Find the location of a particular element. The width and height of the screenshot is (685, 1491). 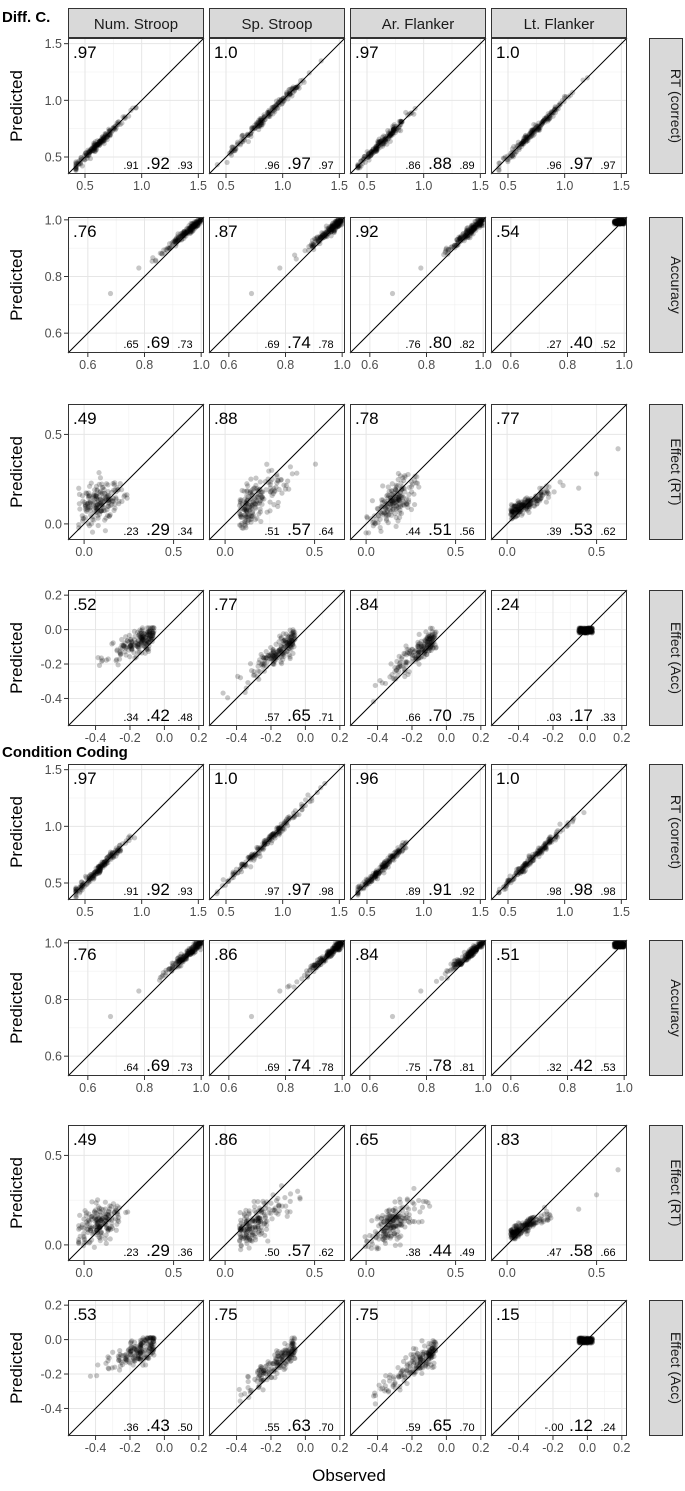

ci-lower-label: .66 is located at coordinates (412, 718).